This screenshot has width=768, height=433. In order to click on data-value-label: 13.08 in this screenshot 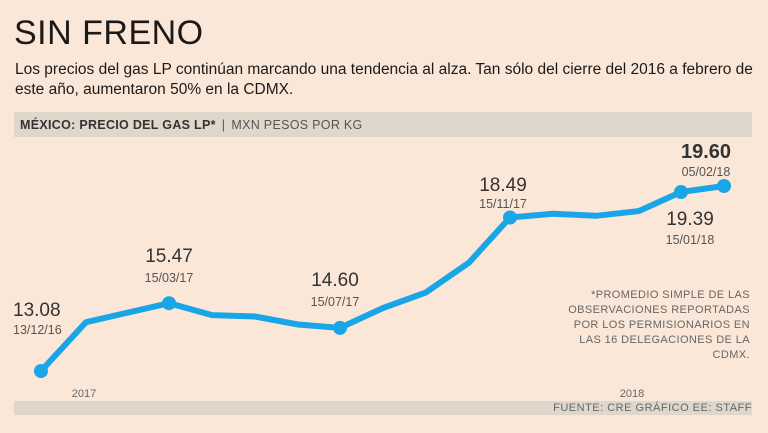, I will do `click(37, 310)`.